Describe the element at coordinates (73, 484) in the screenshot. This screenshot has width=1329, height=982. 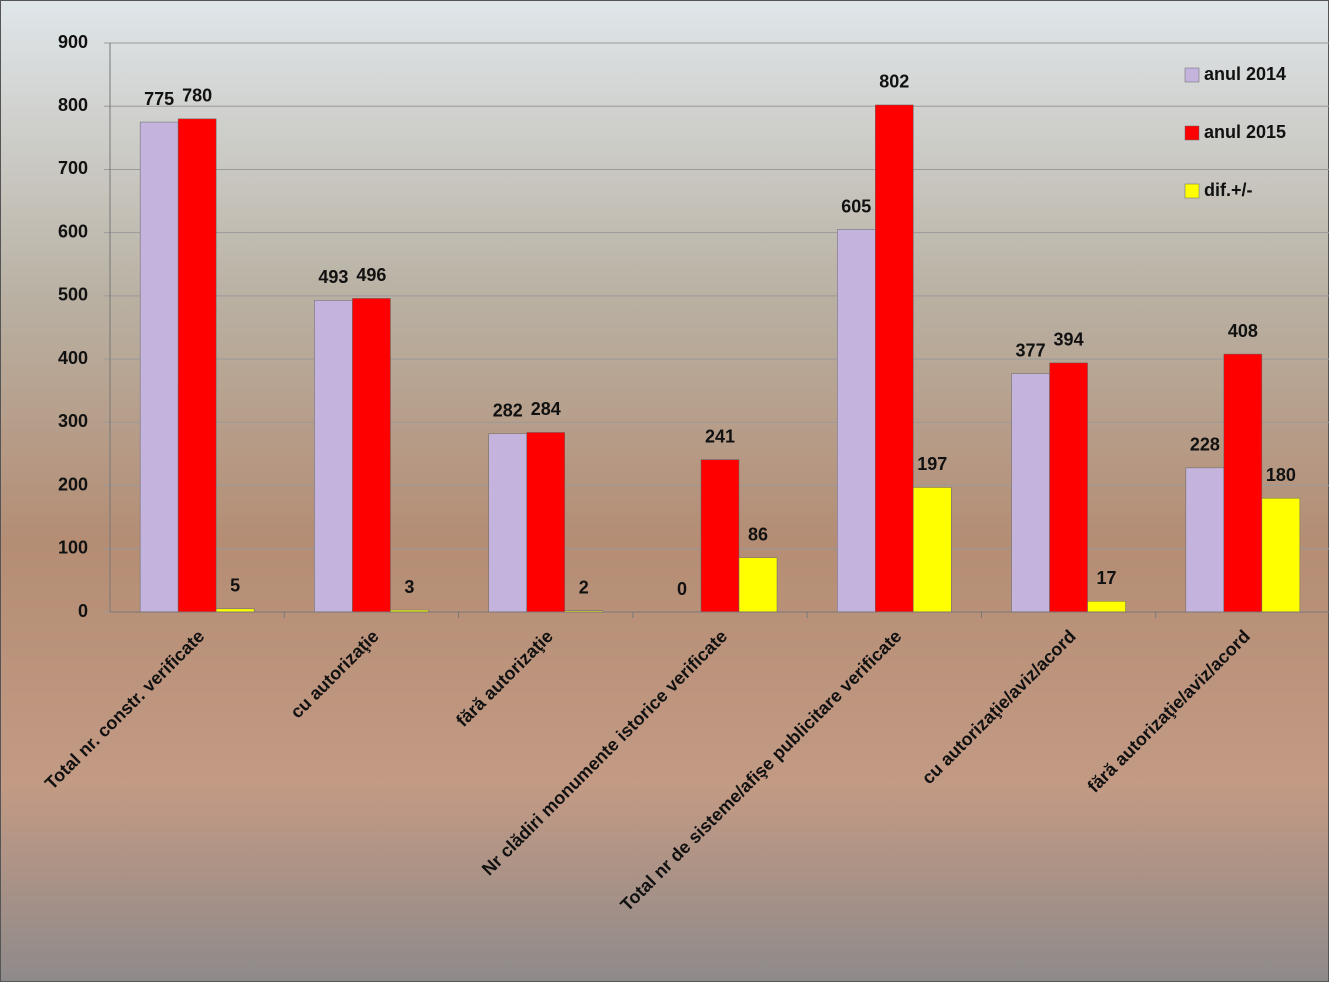
I see `y-tick-label: 200` at that location.